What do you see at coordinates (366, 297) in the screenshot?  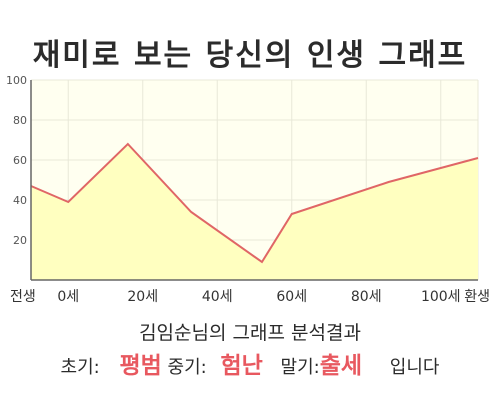 I see `x-tick-label: 80세` at bounding box center [366, 297].